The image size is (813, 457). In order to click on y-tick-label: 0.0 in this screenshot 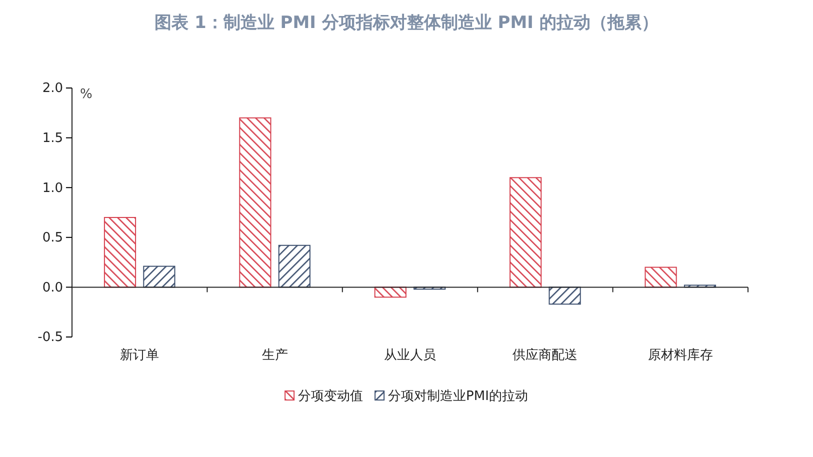, I will do `click(52, 288)`.